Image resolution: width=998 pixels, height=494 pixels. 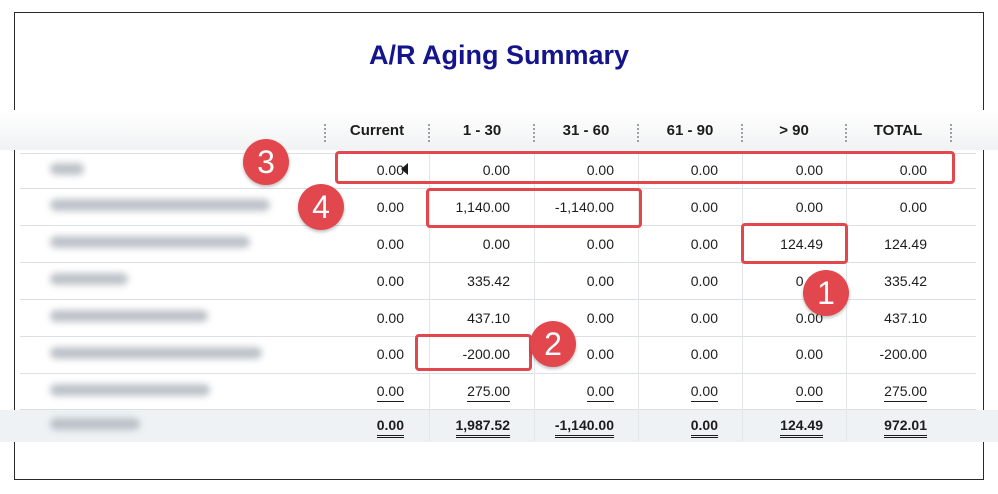 I want to click on column-header-61-90: 61 - 90, so click(x=690, y=130).